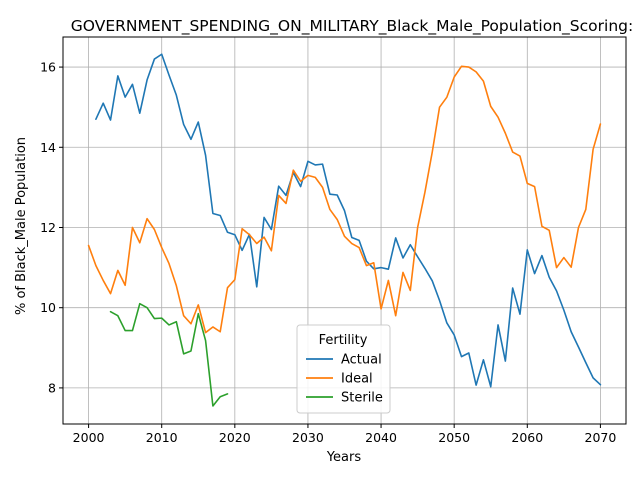  Describe the element at coordinates (344, 457) in the screenshot. I see `x-axis-label: Years` at that location.